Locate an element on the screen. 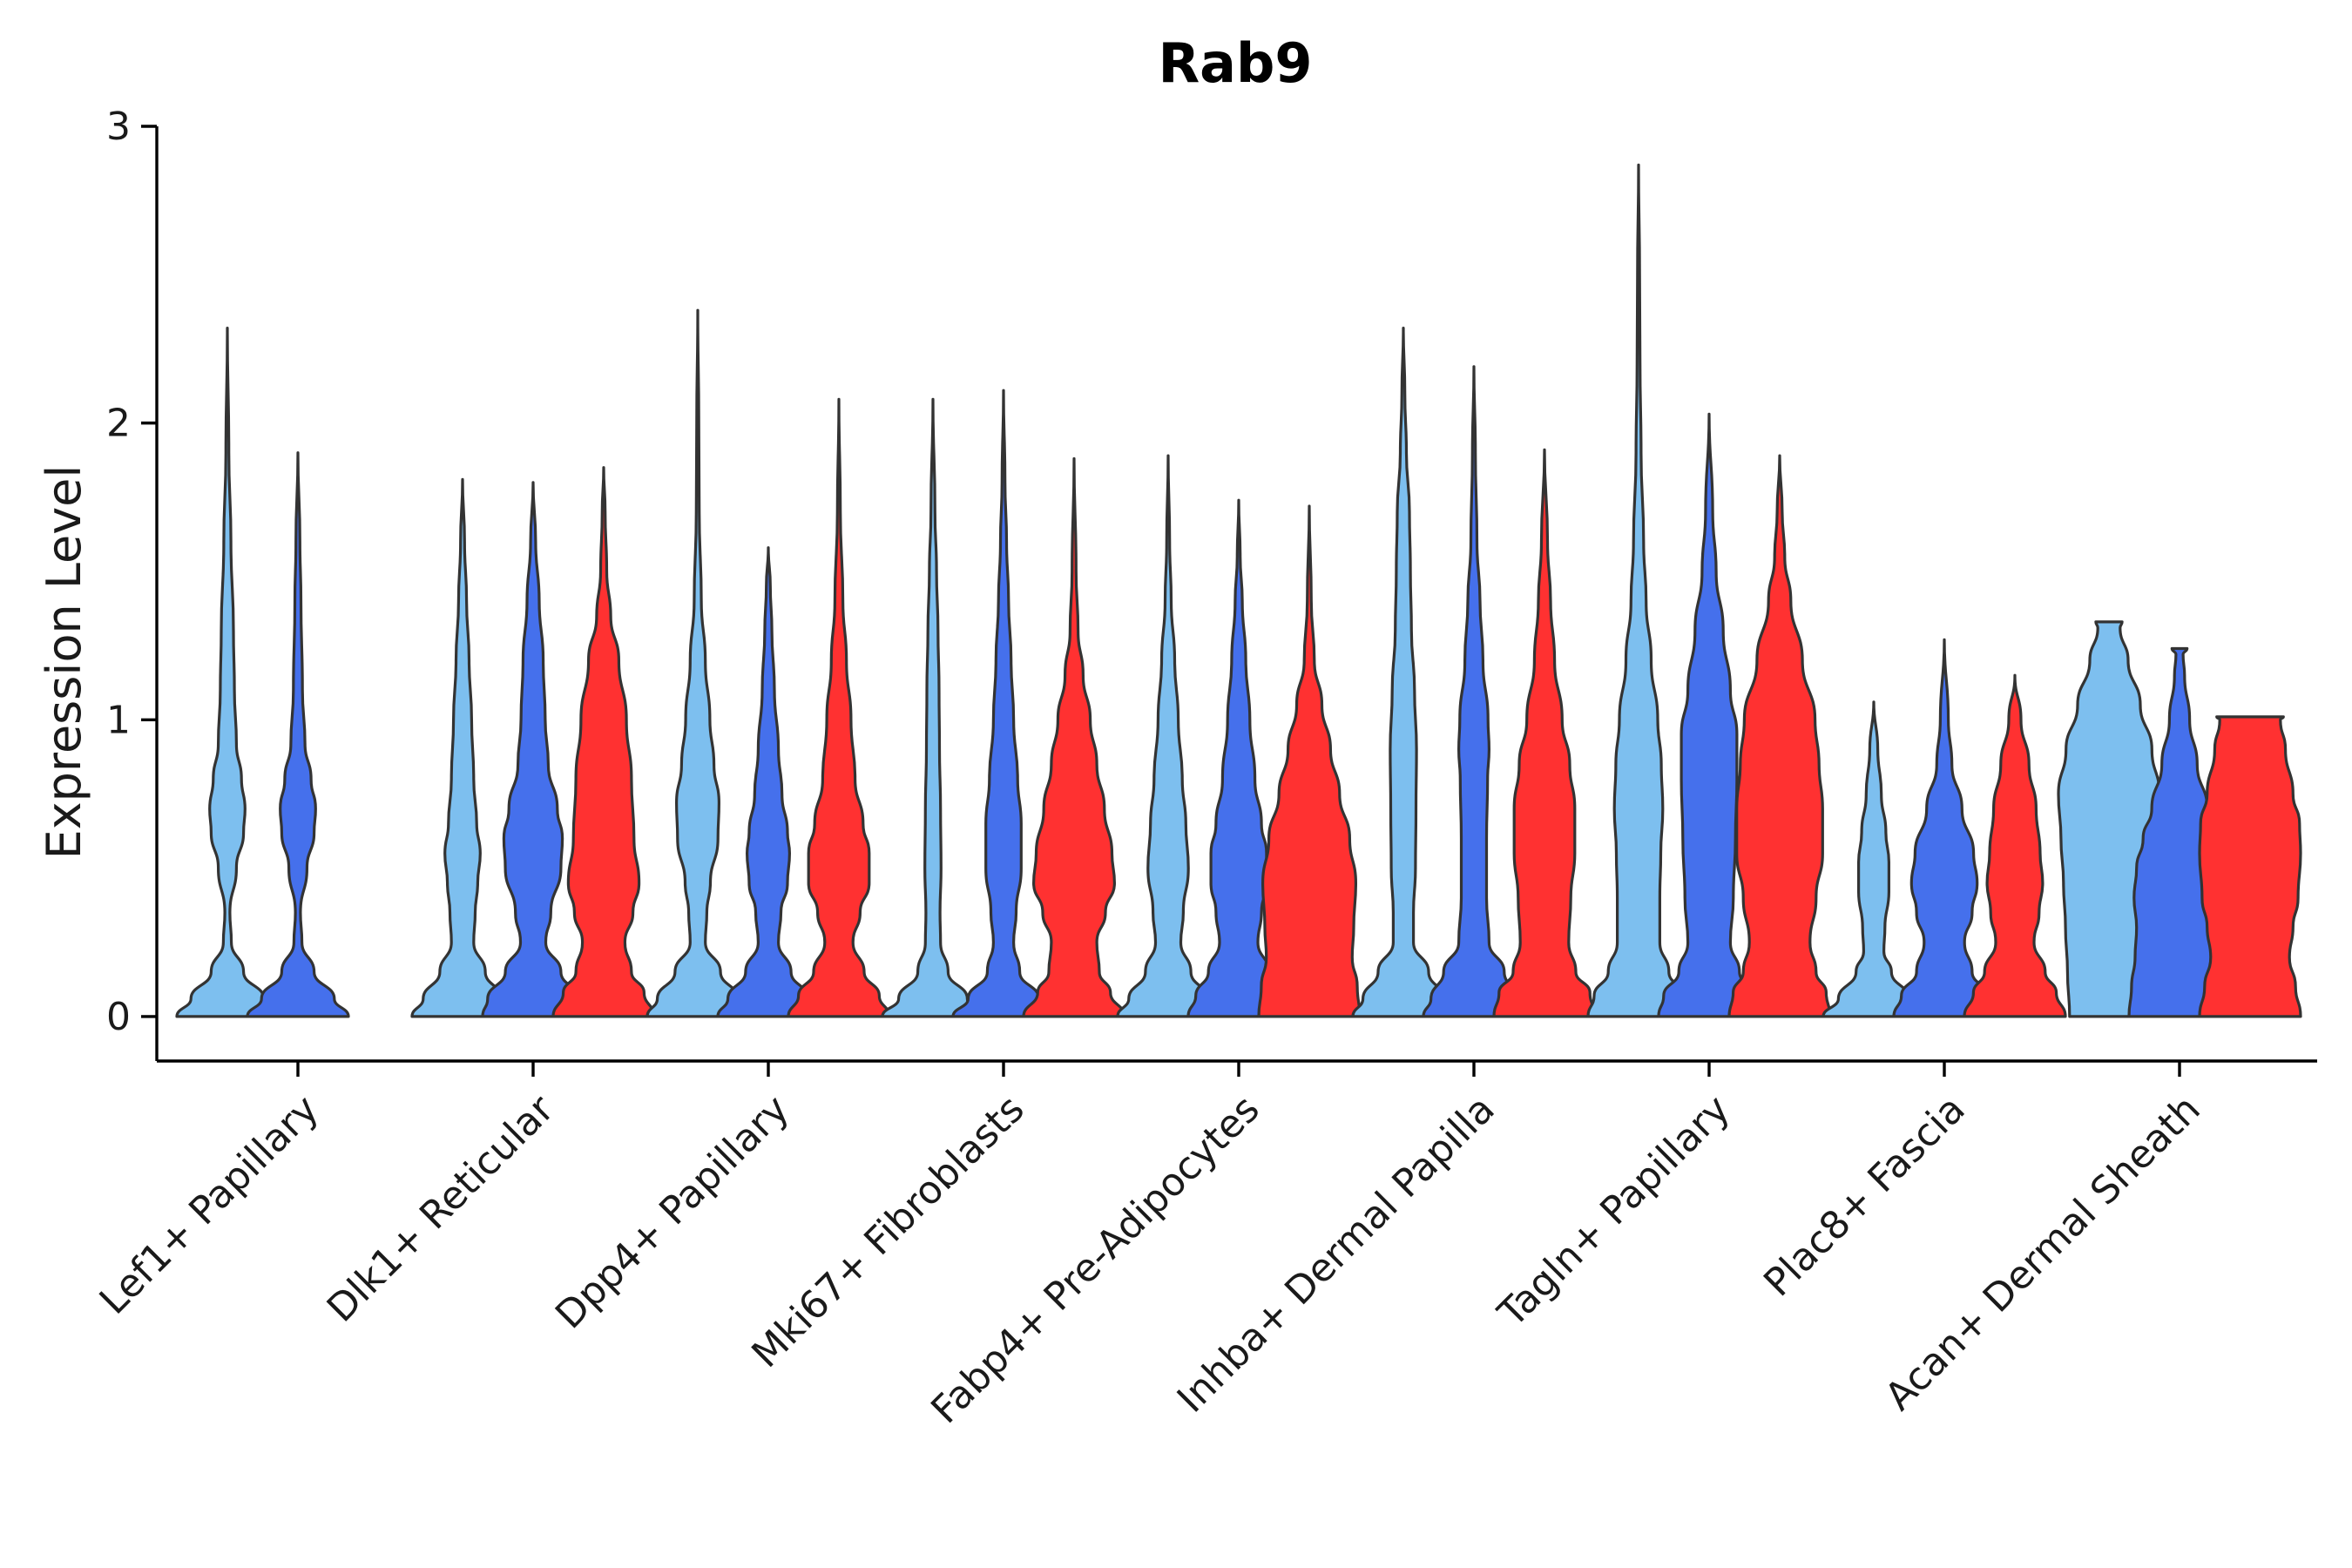 The image size is (2352, 1568). y-tick-label: 3 is located at coordinates (119, 127).